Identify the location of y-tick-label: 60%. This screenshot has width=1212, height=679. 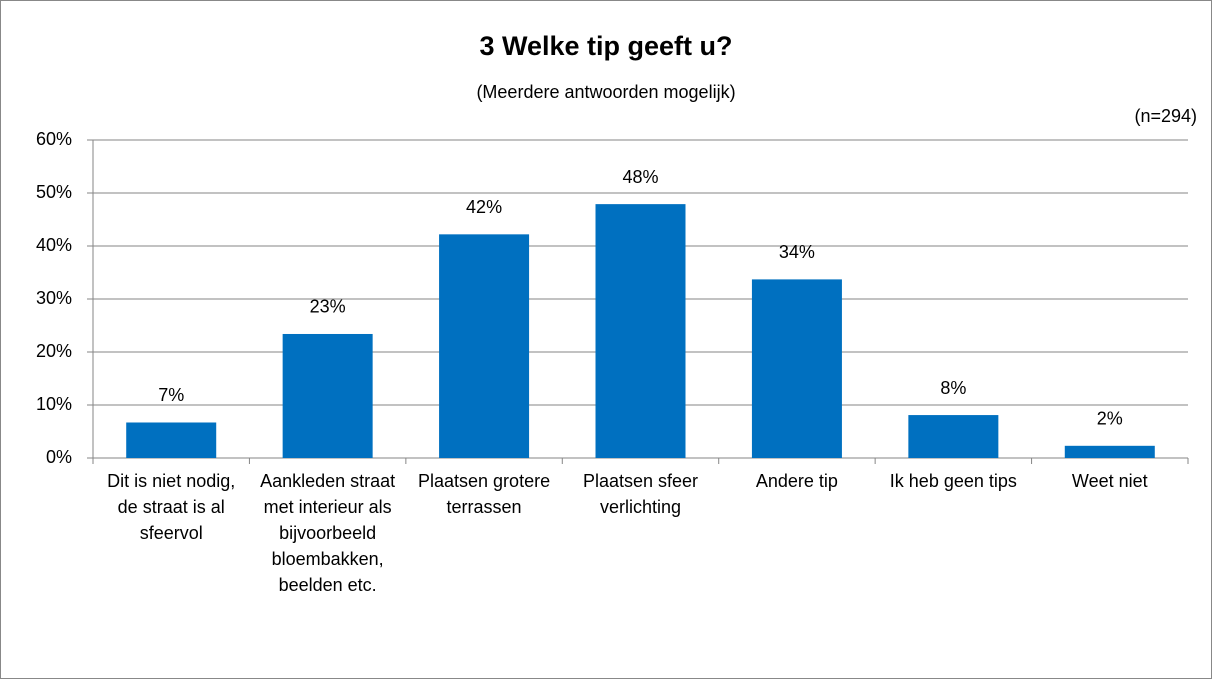
(54, 139).